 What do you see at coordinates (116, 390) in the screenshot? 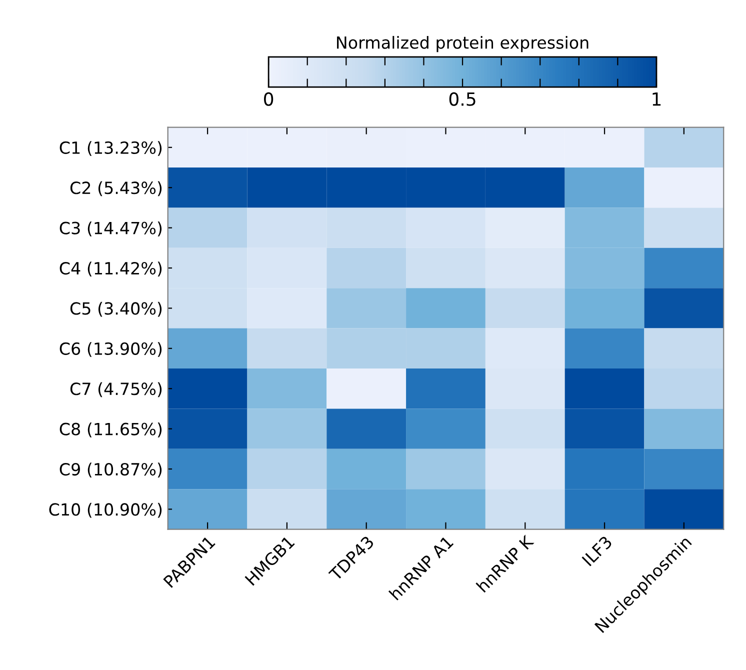
I see `y-tick-label: C7 (4.75%)` at bounding box center [116, 390].